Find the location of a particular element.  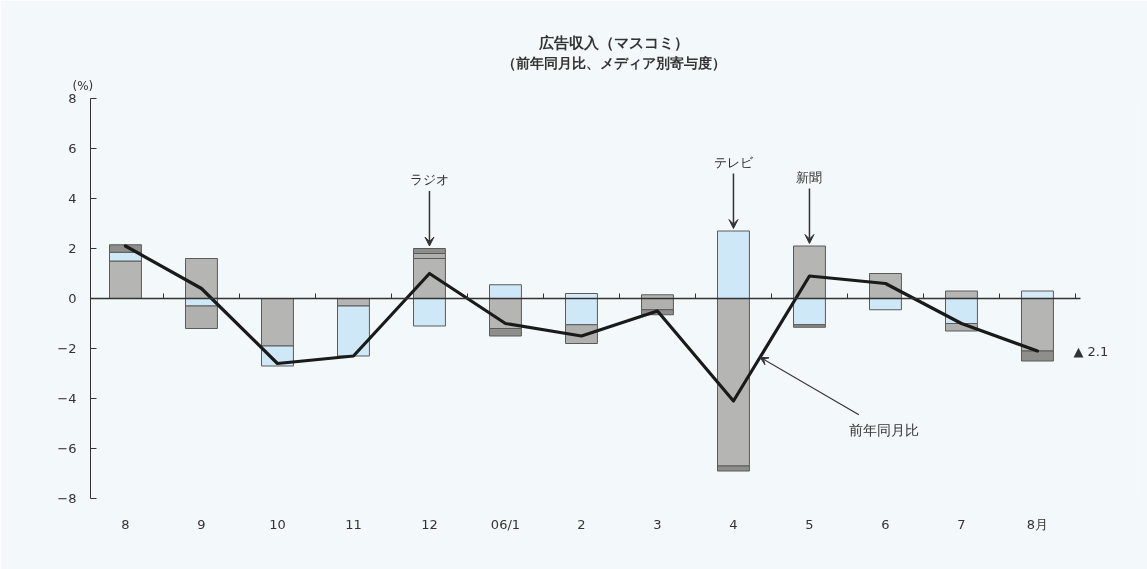

x-tick-label: 2 is located at coordinates (581, 524).